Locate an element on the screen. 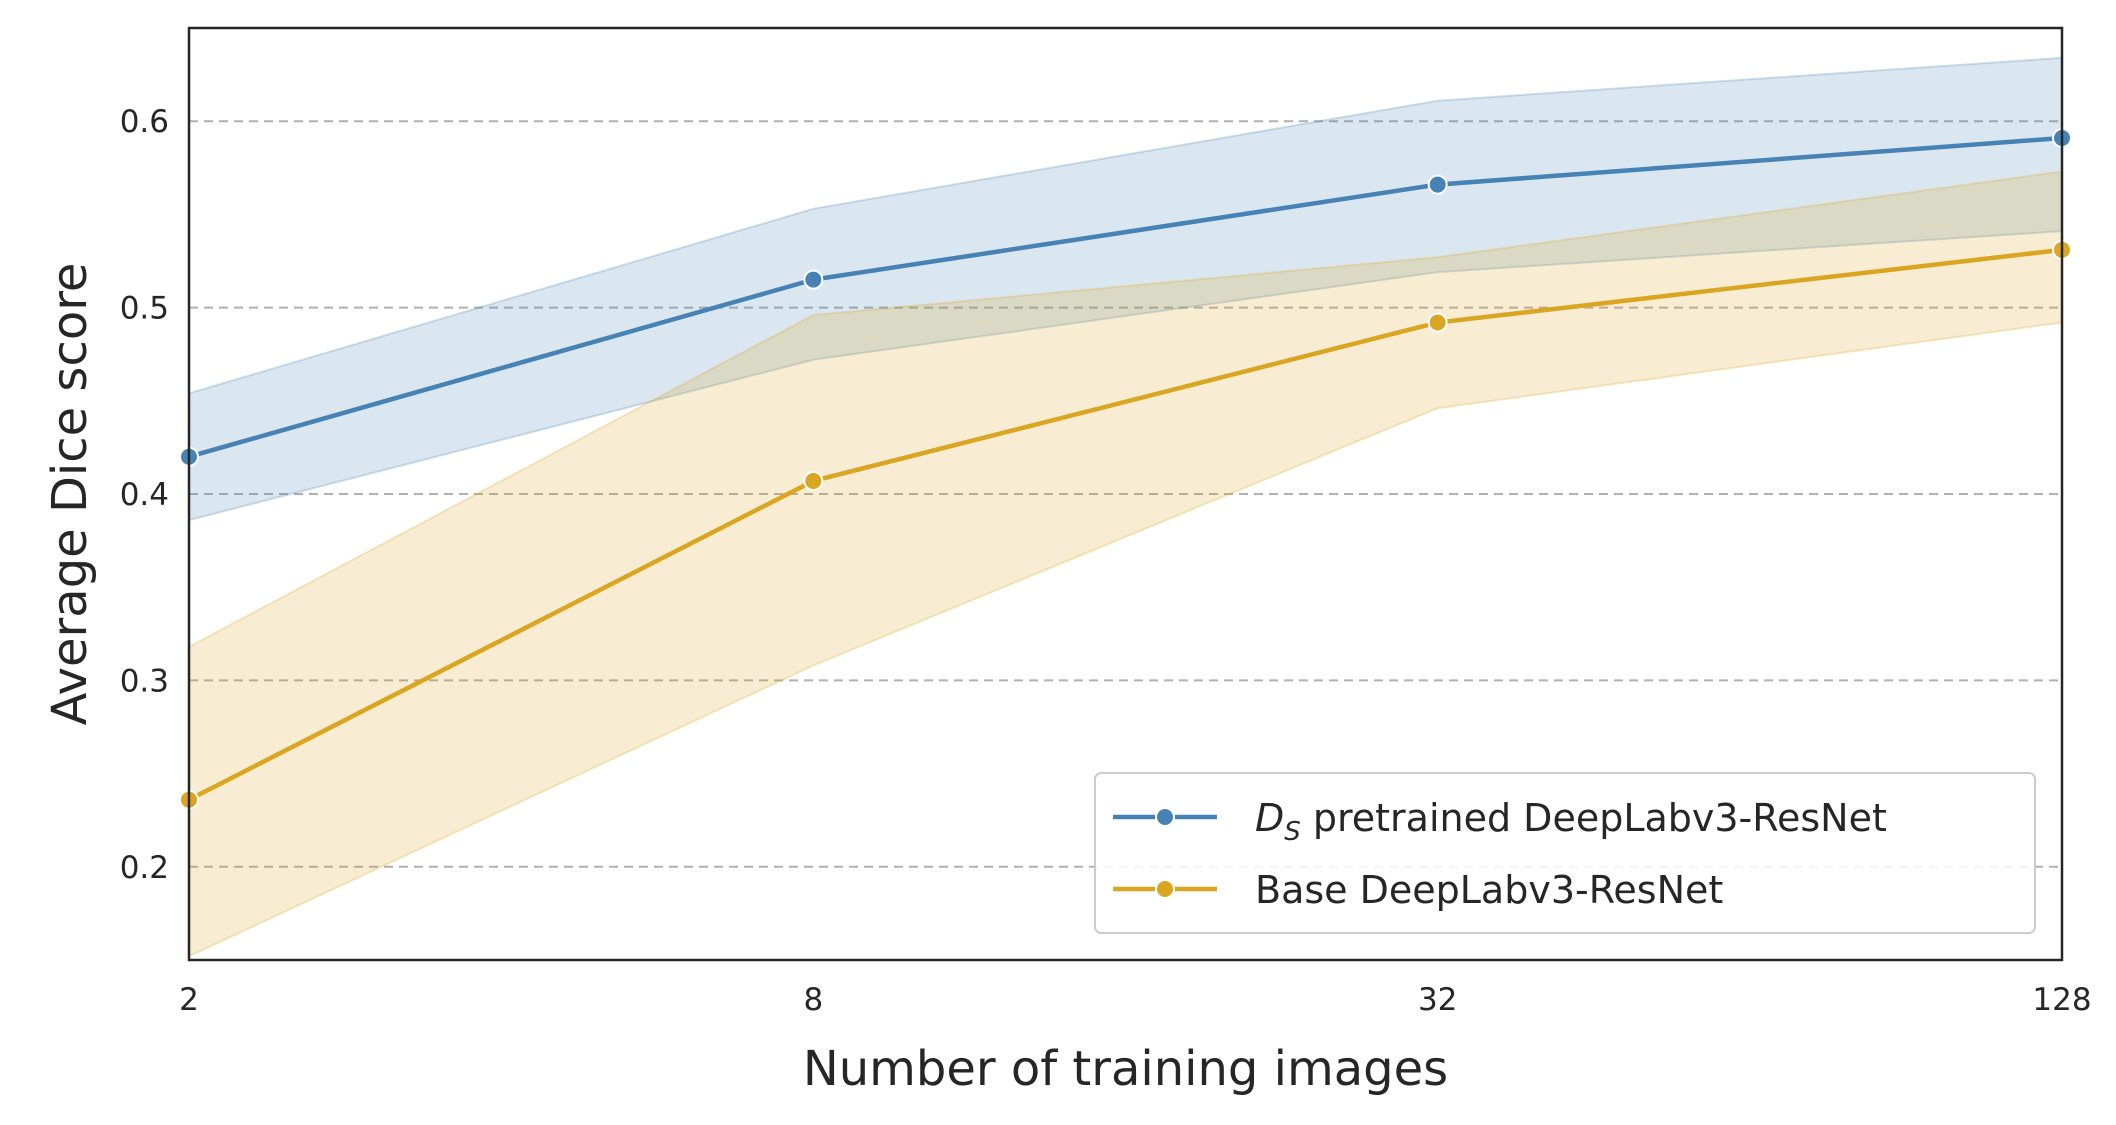 This screenshot has height=1125, width=2116. x-axis-label: Number of training images is located at coordinates (1125, 1069).